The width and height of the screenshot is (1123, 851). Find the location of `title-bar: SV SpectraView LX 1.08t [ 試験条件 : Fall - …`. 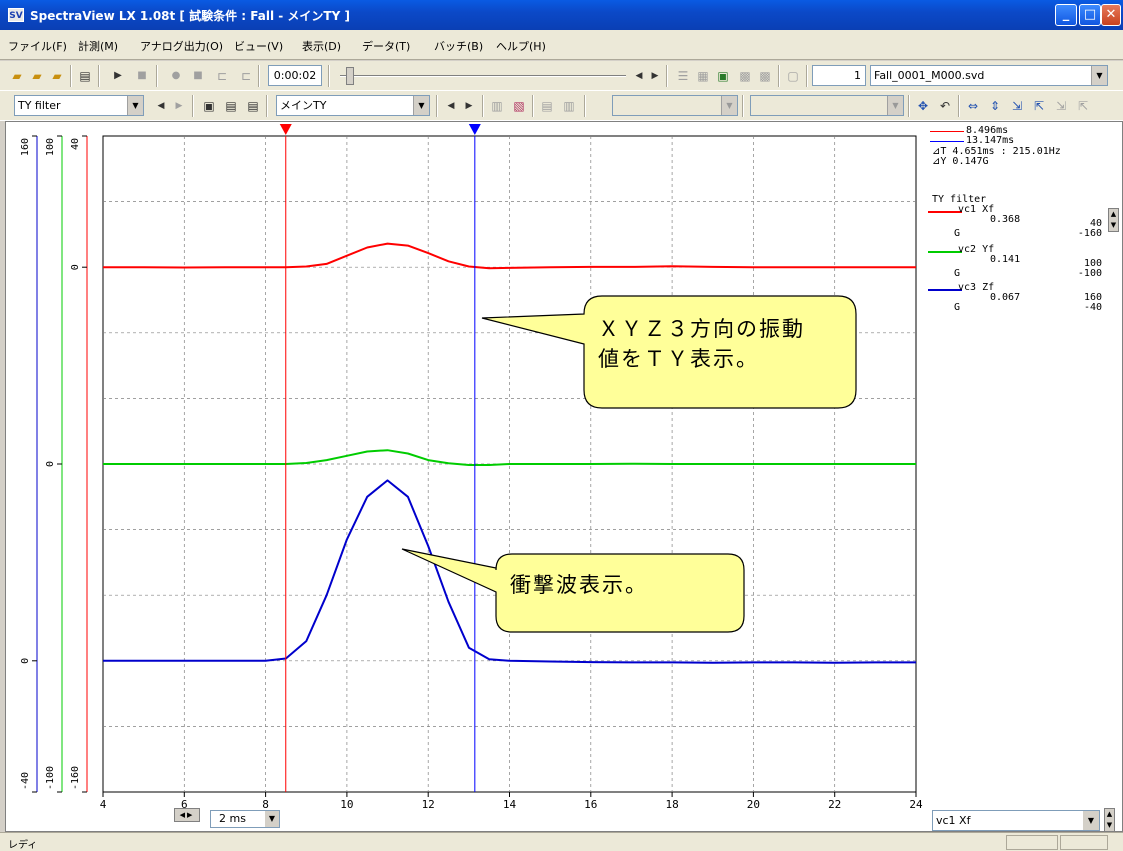

title-bar: SV SpectraView LX 1.08t [ 試験条件 : Fall - … is located at coordinates (561, 15).